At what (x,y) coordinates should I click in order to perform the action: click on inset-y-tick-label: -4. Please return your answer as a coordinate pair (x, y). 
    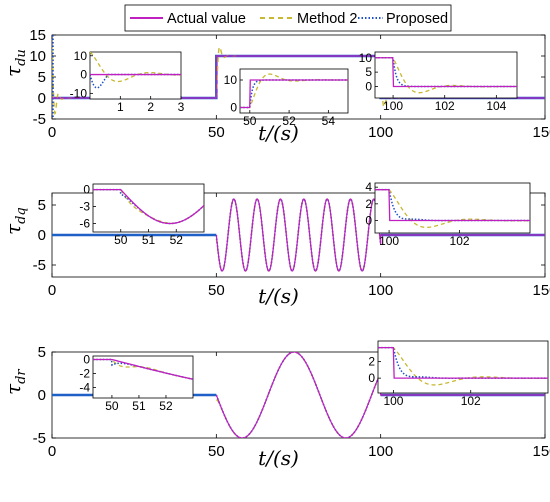
    Looking at the image, I should click on (84, 388).